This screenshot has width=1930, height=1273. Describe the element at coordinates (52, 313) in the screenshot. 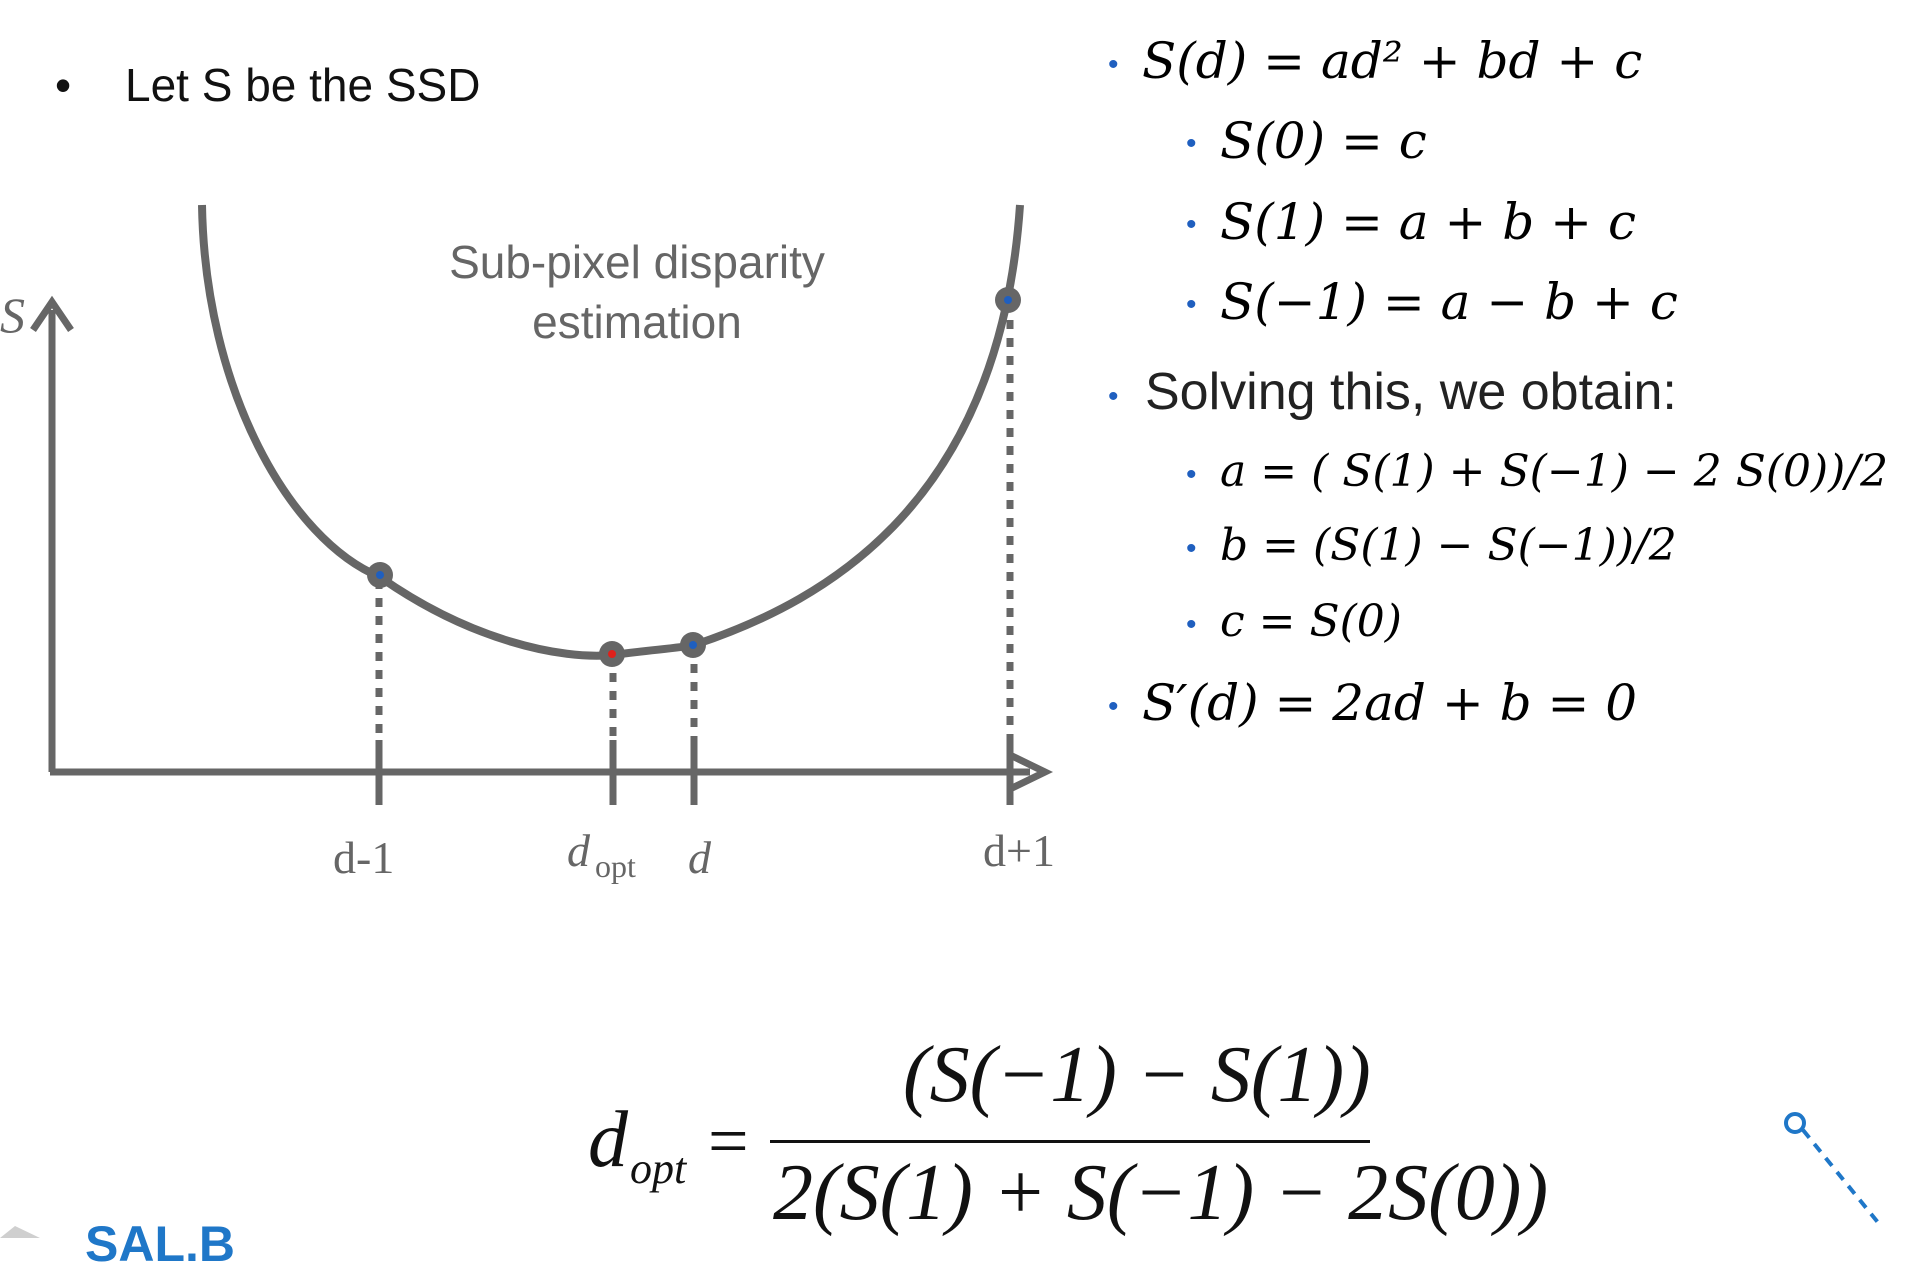

I see `y-axis-arrow` at that location.